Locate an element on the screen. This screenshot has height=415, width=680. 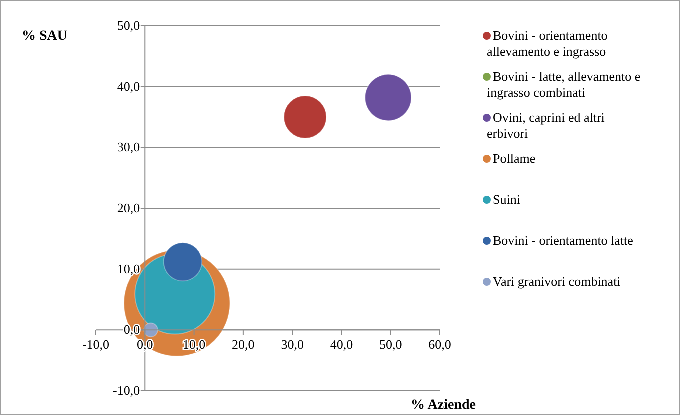
y-tick-label: 20,0 is located at coordinates (128, 208).